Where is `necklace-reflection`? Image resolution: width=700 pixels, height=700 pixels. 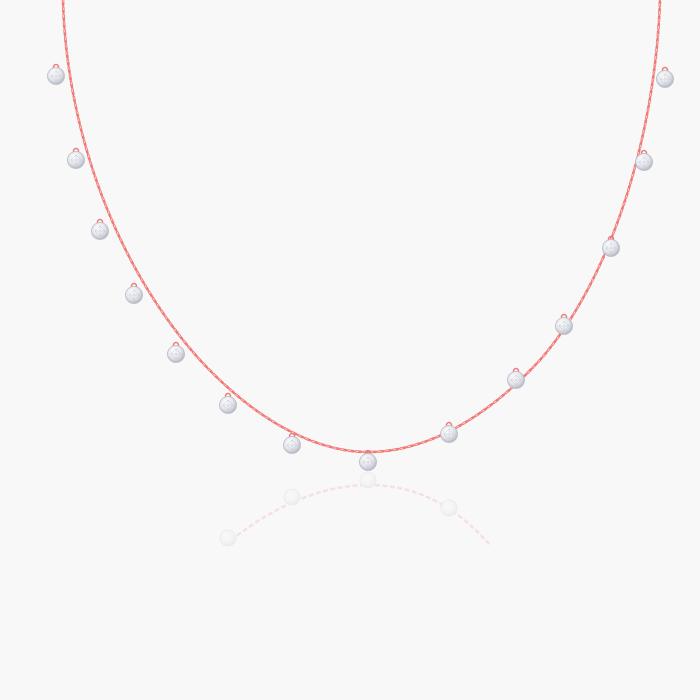
necklace-reflection is located at coordinates (355, 509).